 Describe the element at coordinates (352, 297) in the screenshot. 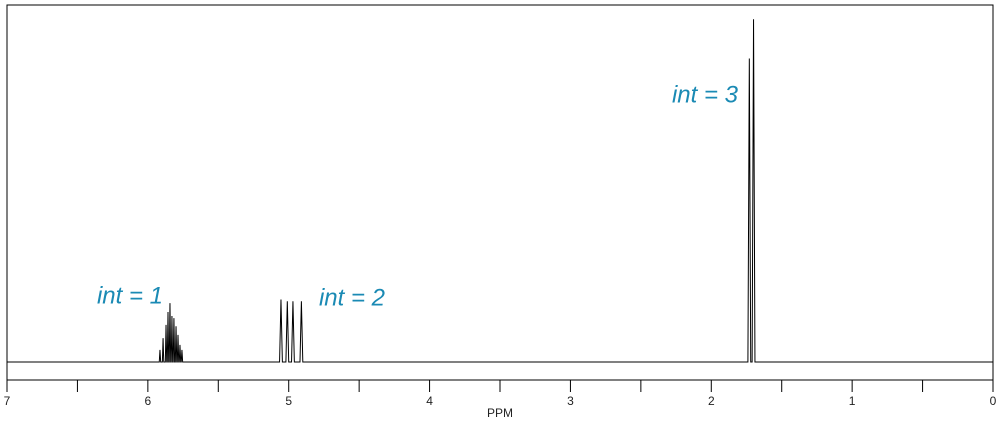

I see `integration-annotation: int = 2` at that location.